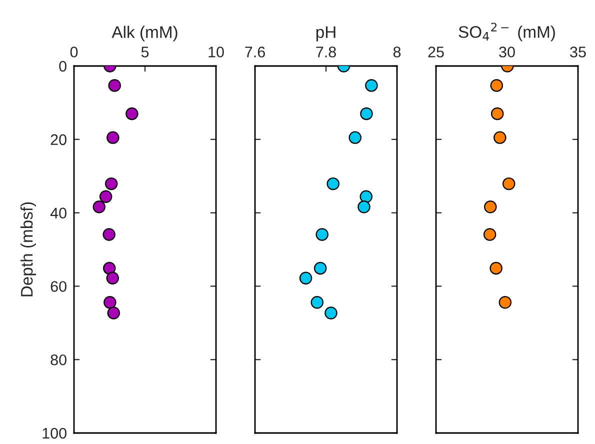  What do you see at coordinates (436, 52) in the screenshot?
I see `x-tick-label: 25` at bounding box center [436, 52].